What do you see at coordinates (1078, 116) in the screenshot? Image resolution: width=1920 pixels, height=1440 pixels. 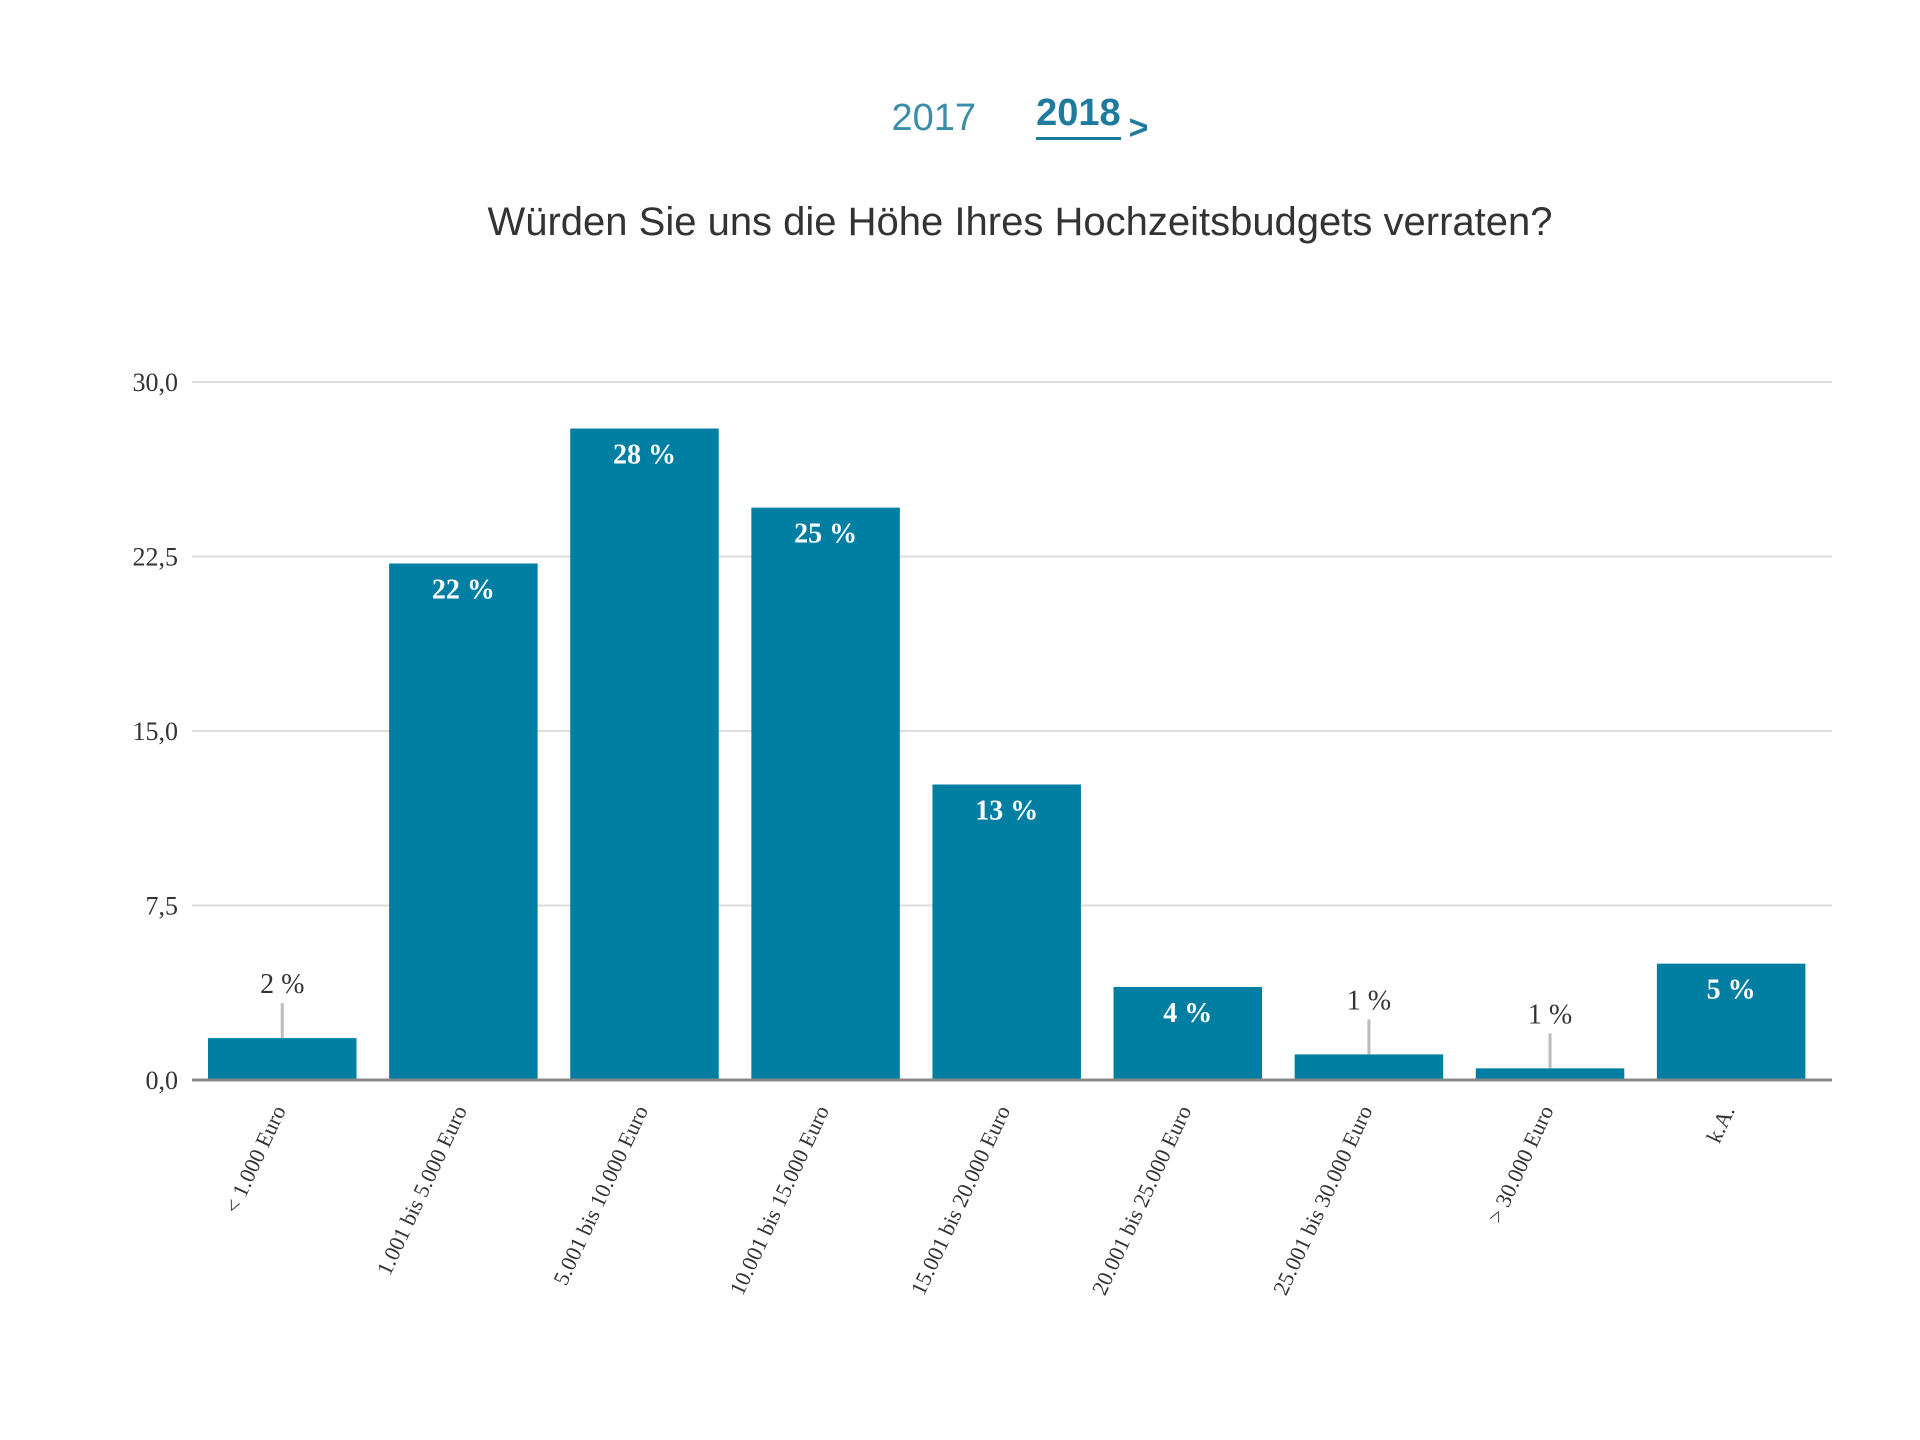 I see `tab-2018-label: 2018` at bounding box center [1078, 116].